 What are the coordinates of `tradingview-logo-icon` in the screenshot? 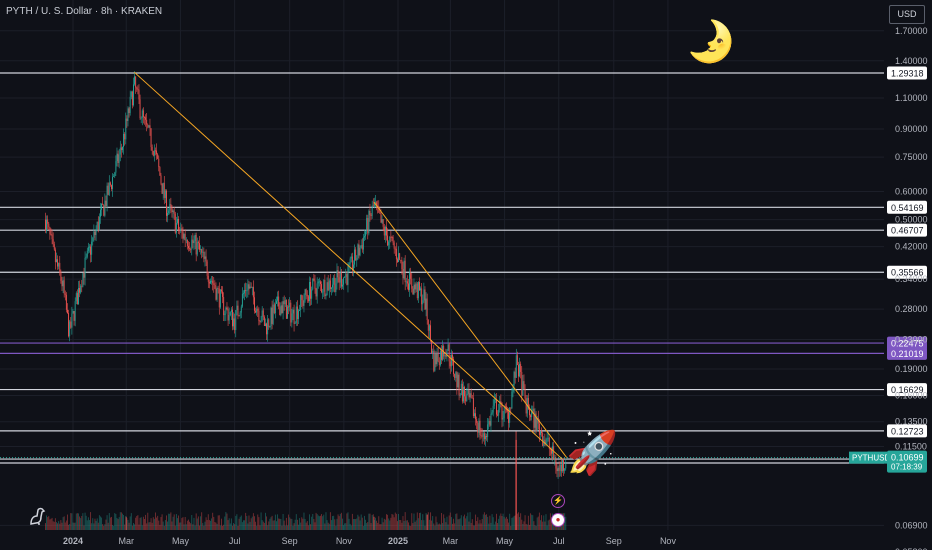 It's located at (38, 518).